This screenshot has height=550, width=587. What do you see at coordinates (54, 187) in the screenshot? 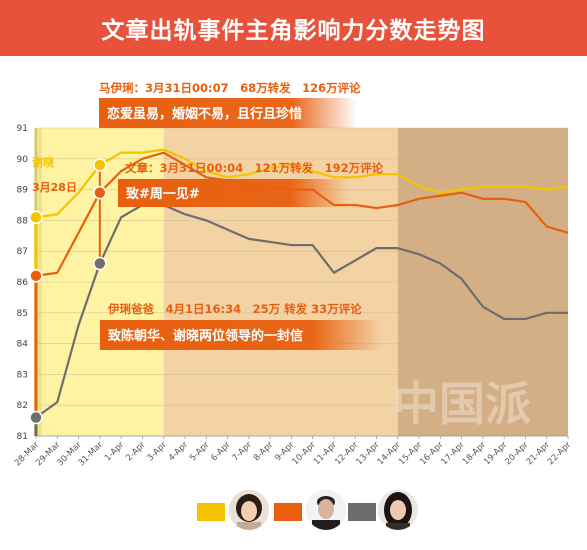
I see `point-label: 3月28日` at bounding box center [54, 187].